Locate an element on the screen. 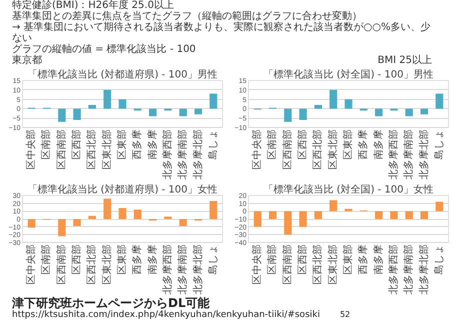 The height and width of the screenshot is (320, 453). chart-title: 「標準化該当比 (対都道府県) - 100」女性 is located at coordinates (122, 190).